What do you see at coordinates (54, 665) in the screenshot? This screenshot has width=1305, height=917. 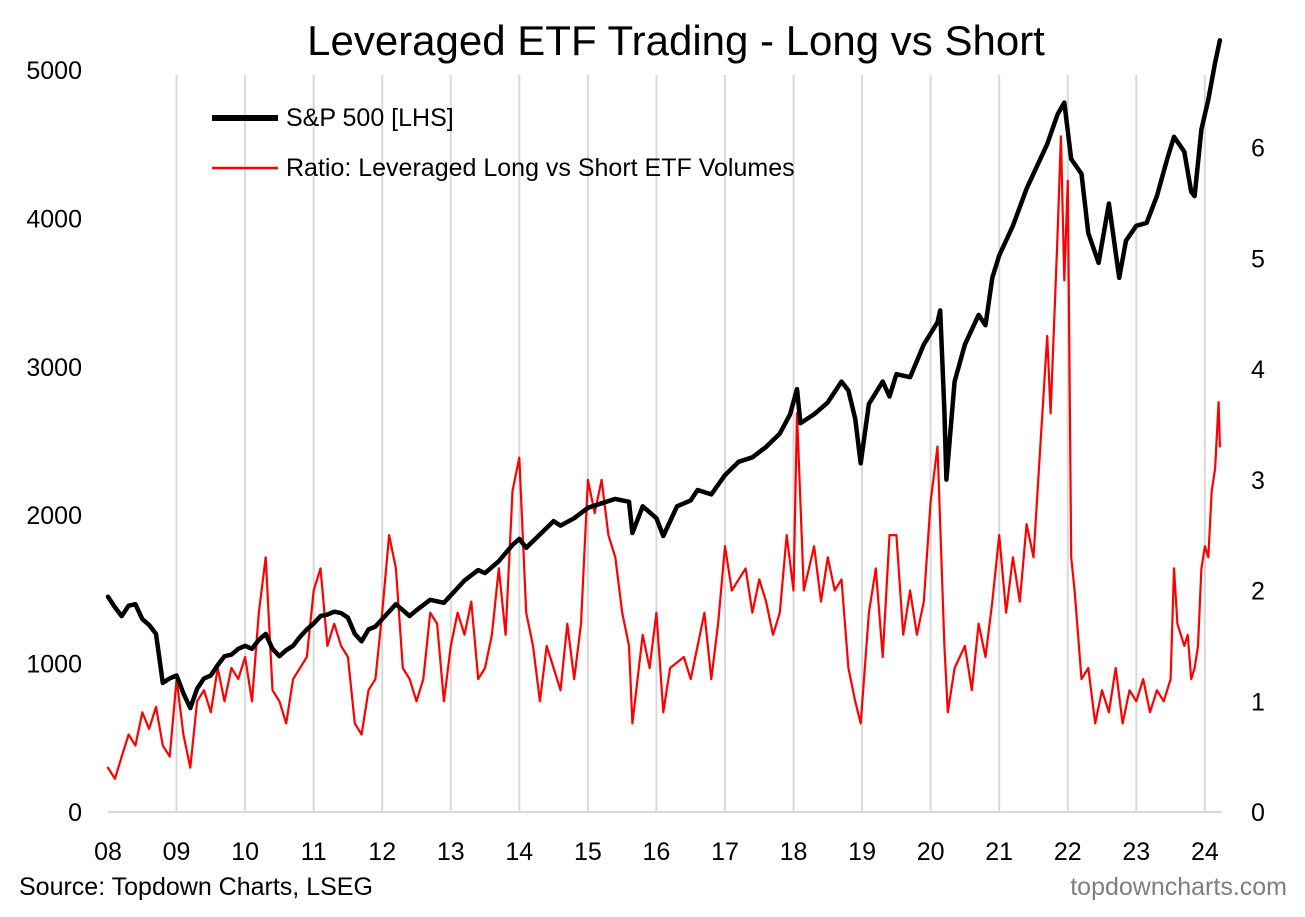 I see `left-tick-label: 1000` at bounding box center [54, 665].